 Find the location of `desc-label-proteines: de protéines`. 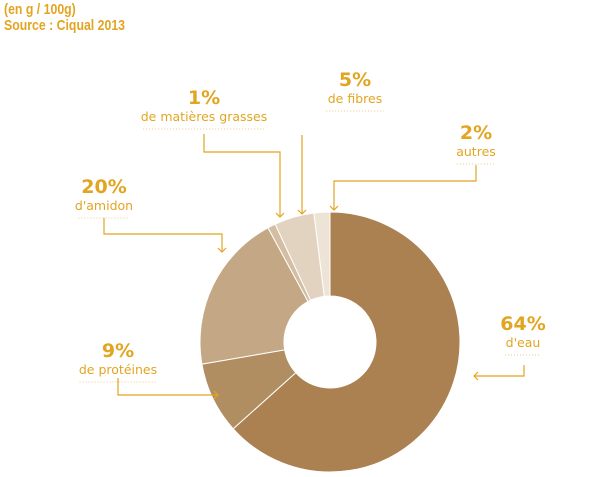

desc-label-proteines: de protéines is located at coordinates (118, 369).